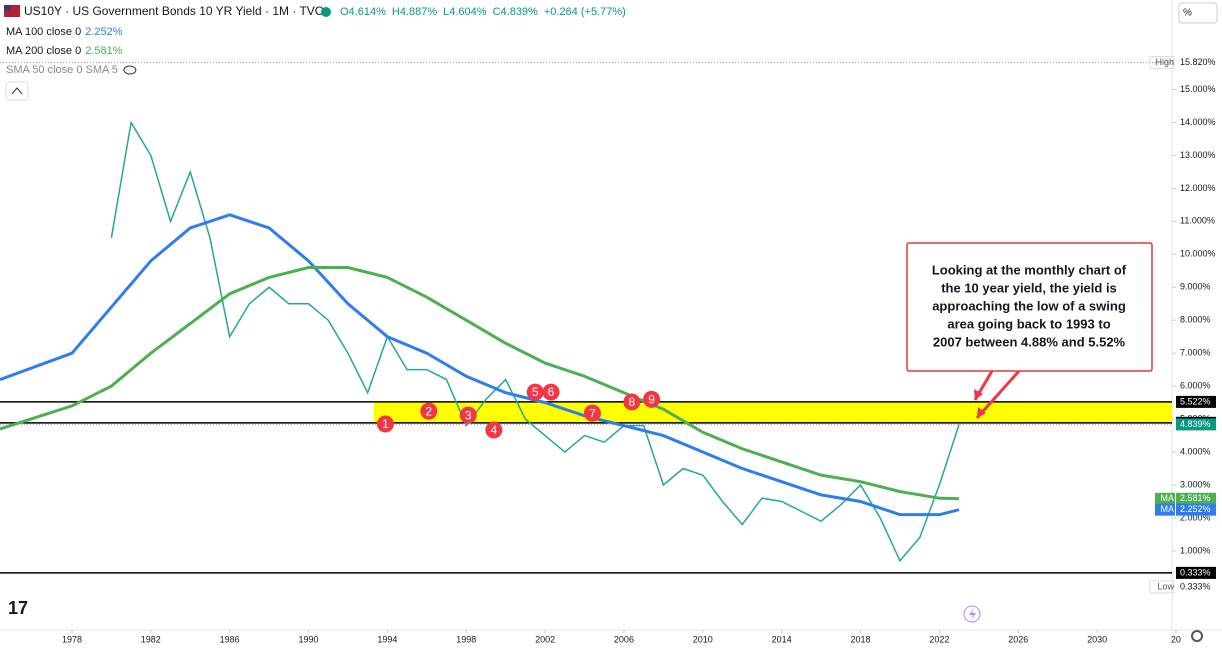 Image resolution: width=1222 pixels, height=656 pixels. Describe the element at coordinates (62, 70) in the screenshot. I see `legend-name: SMA 50 close 0 SMA 5` at that location.